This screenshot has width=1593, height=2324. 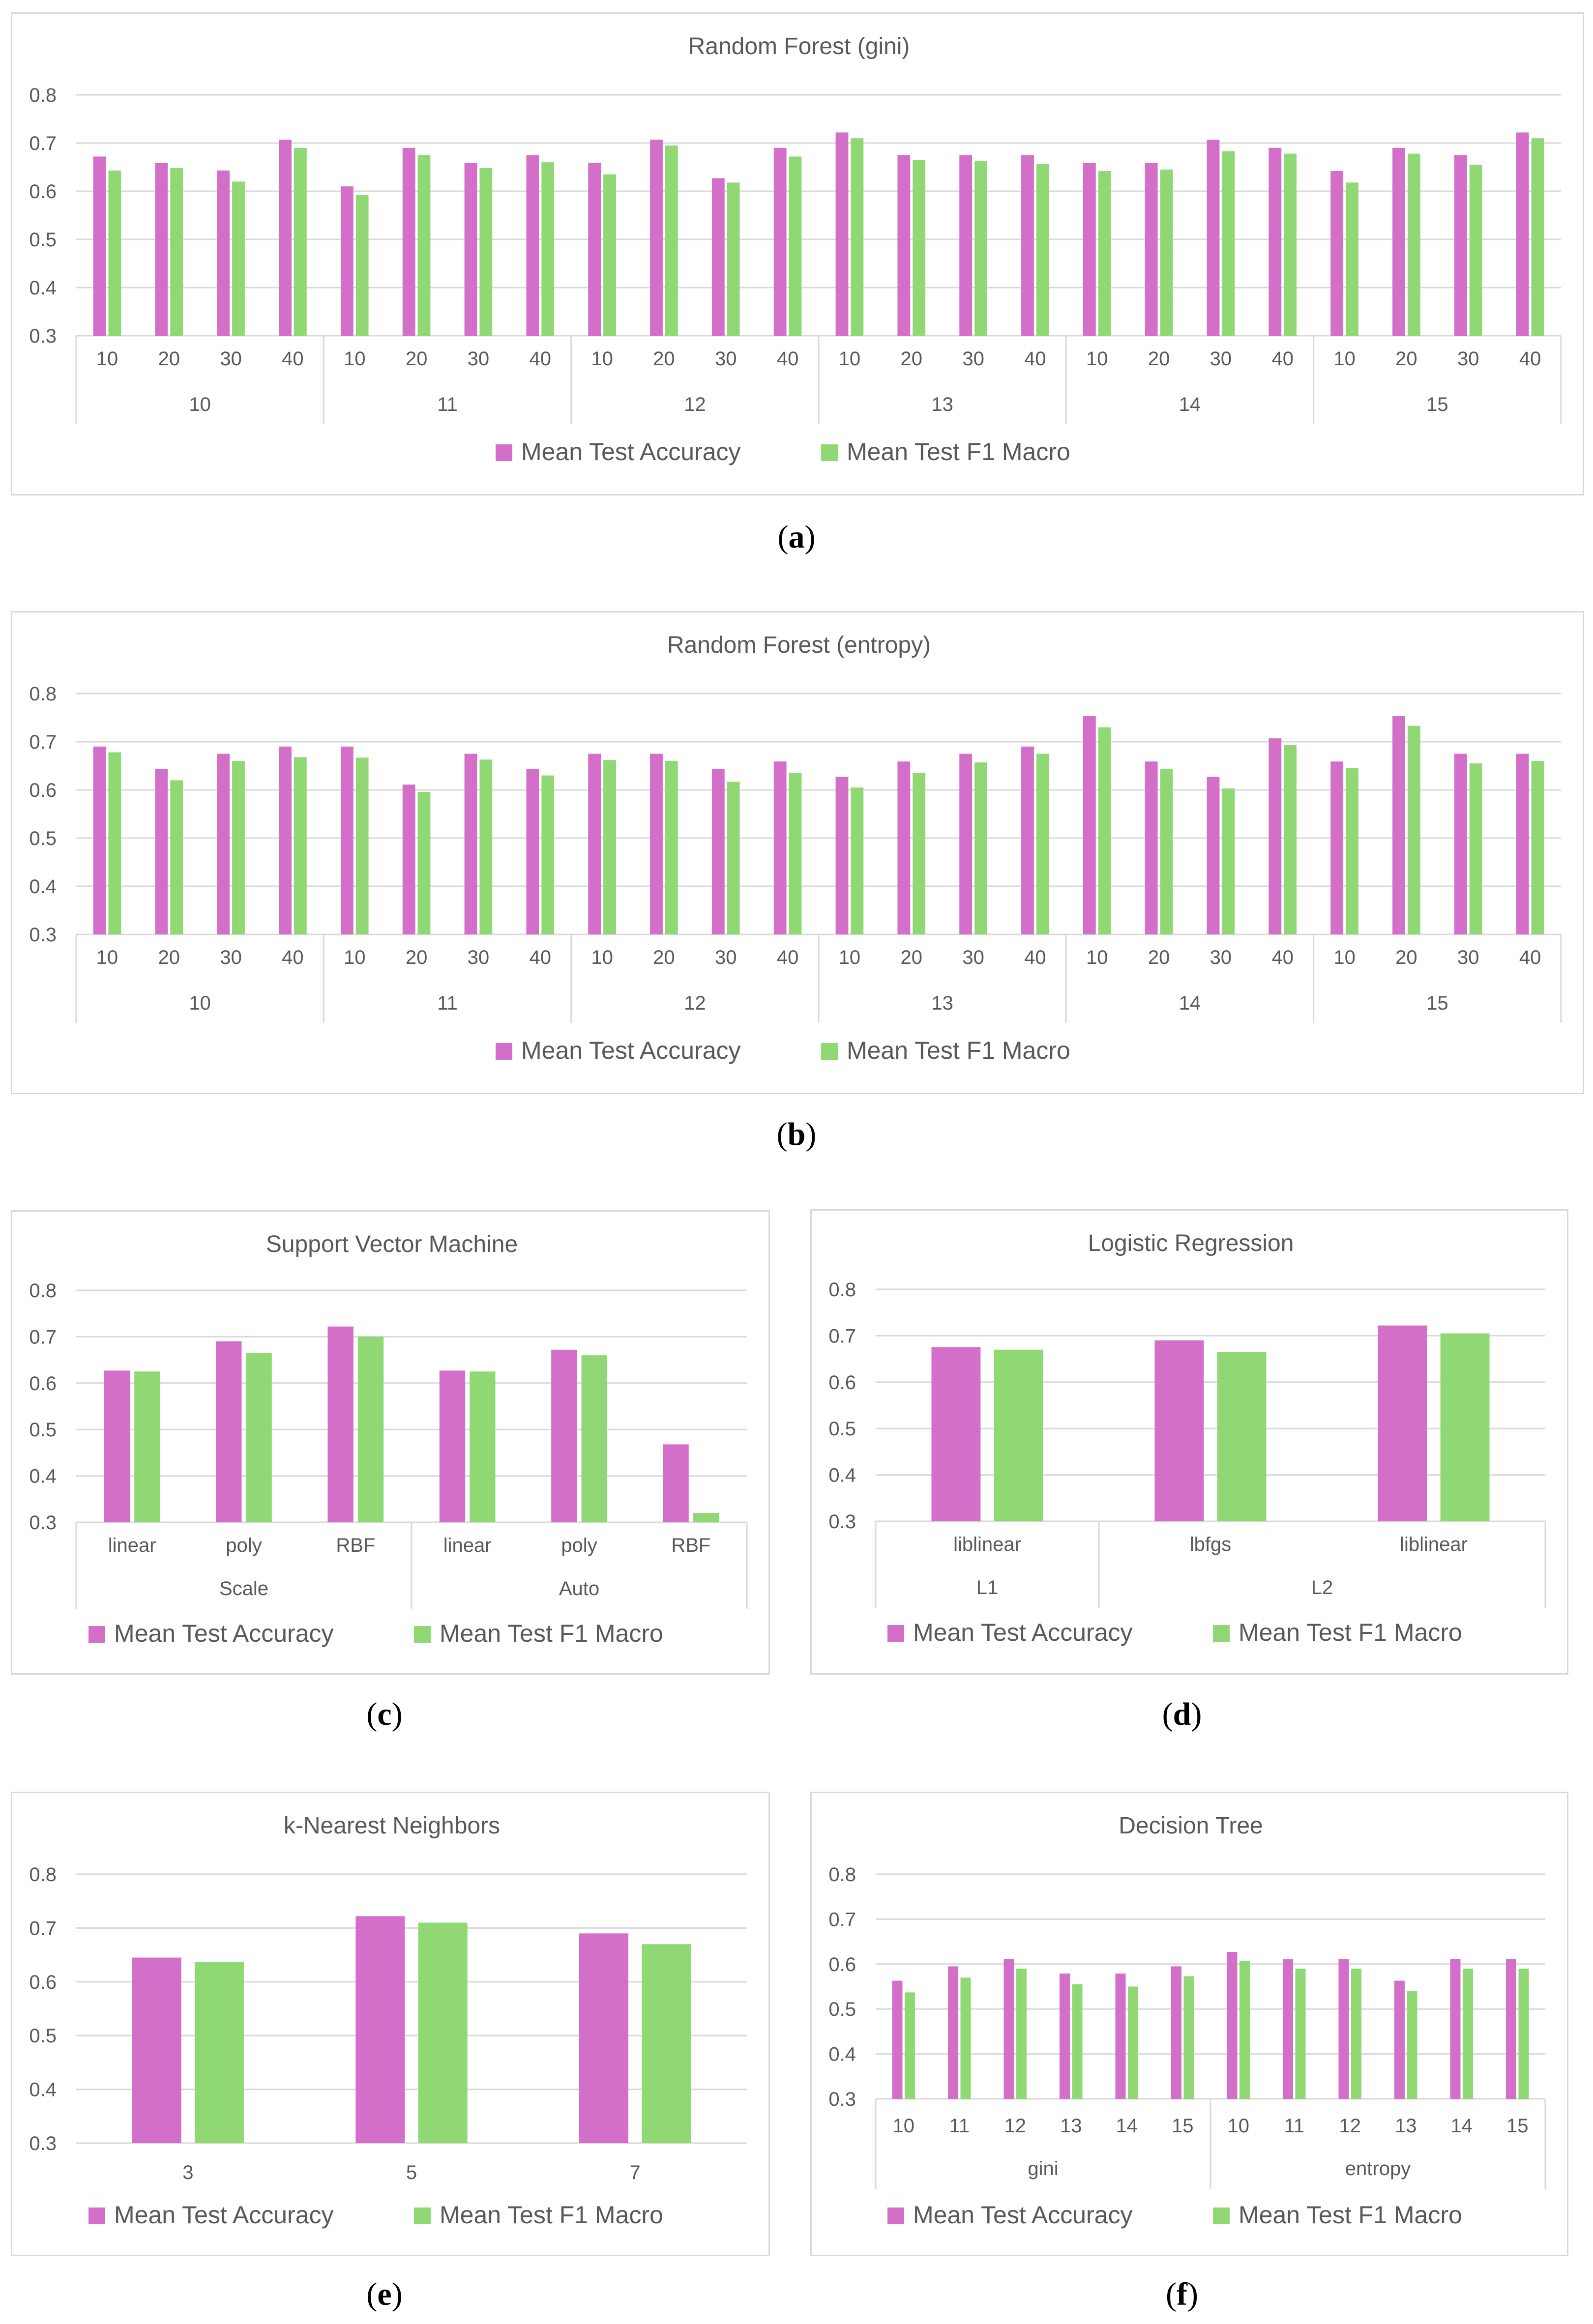 What do you see at coordinates (1190, 1003) in the screenshot?
I see `group-label: 14` at bounding box center [1190, 1003].